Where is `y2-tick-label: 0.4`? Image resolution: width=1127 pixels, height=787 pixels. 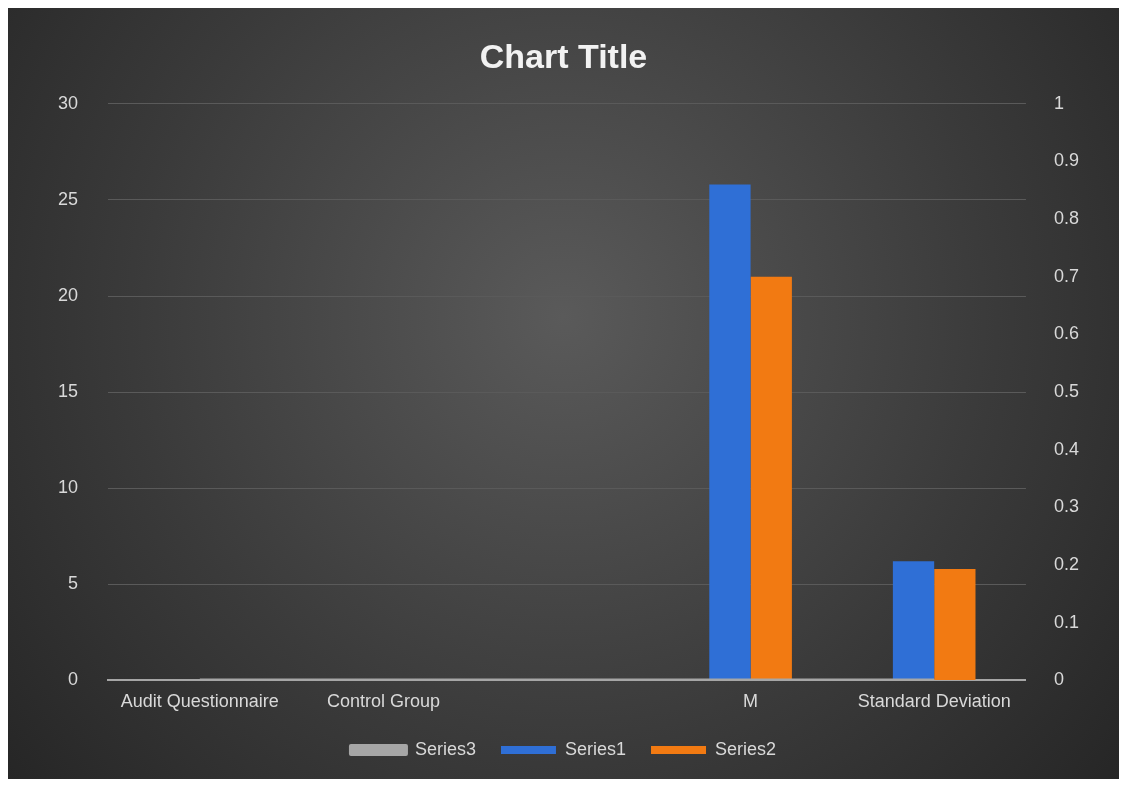 y2-tick-label: 0.4 is located at coordinates (1066, 448).